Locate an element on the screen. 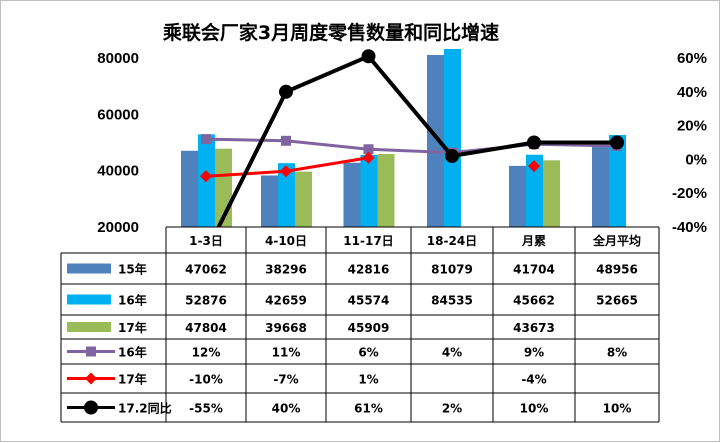 The width and height of the screenshot is (720, 443). legend-key-16年 is located at coordinates (89, 299).